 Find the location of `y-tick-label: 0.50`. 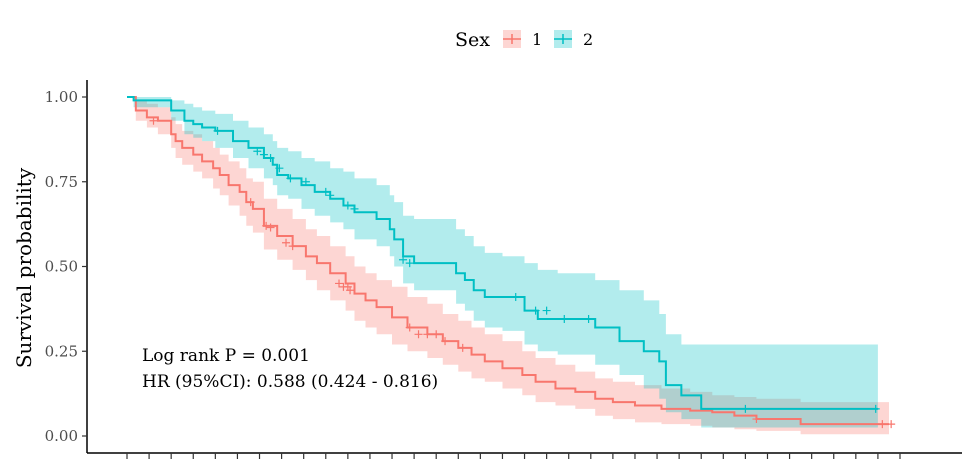

y-tick-label: 0.50 is located at coordinates (61, 267).